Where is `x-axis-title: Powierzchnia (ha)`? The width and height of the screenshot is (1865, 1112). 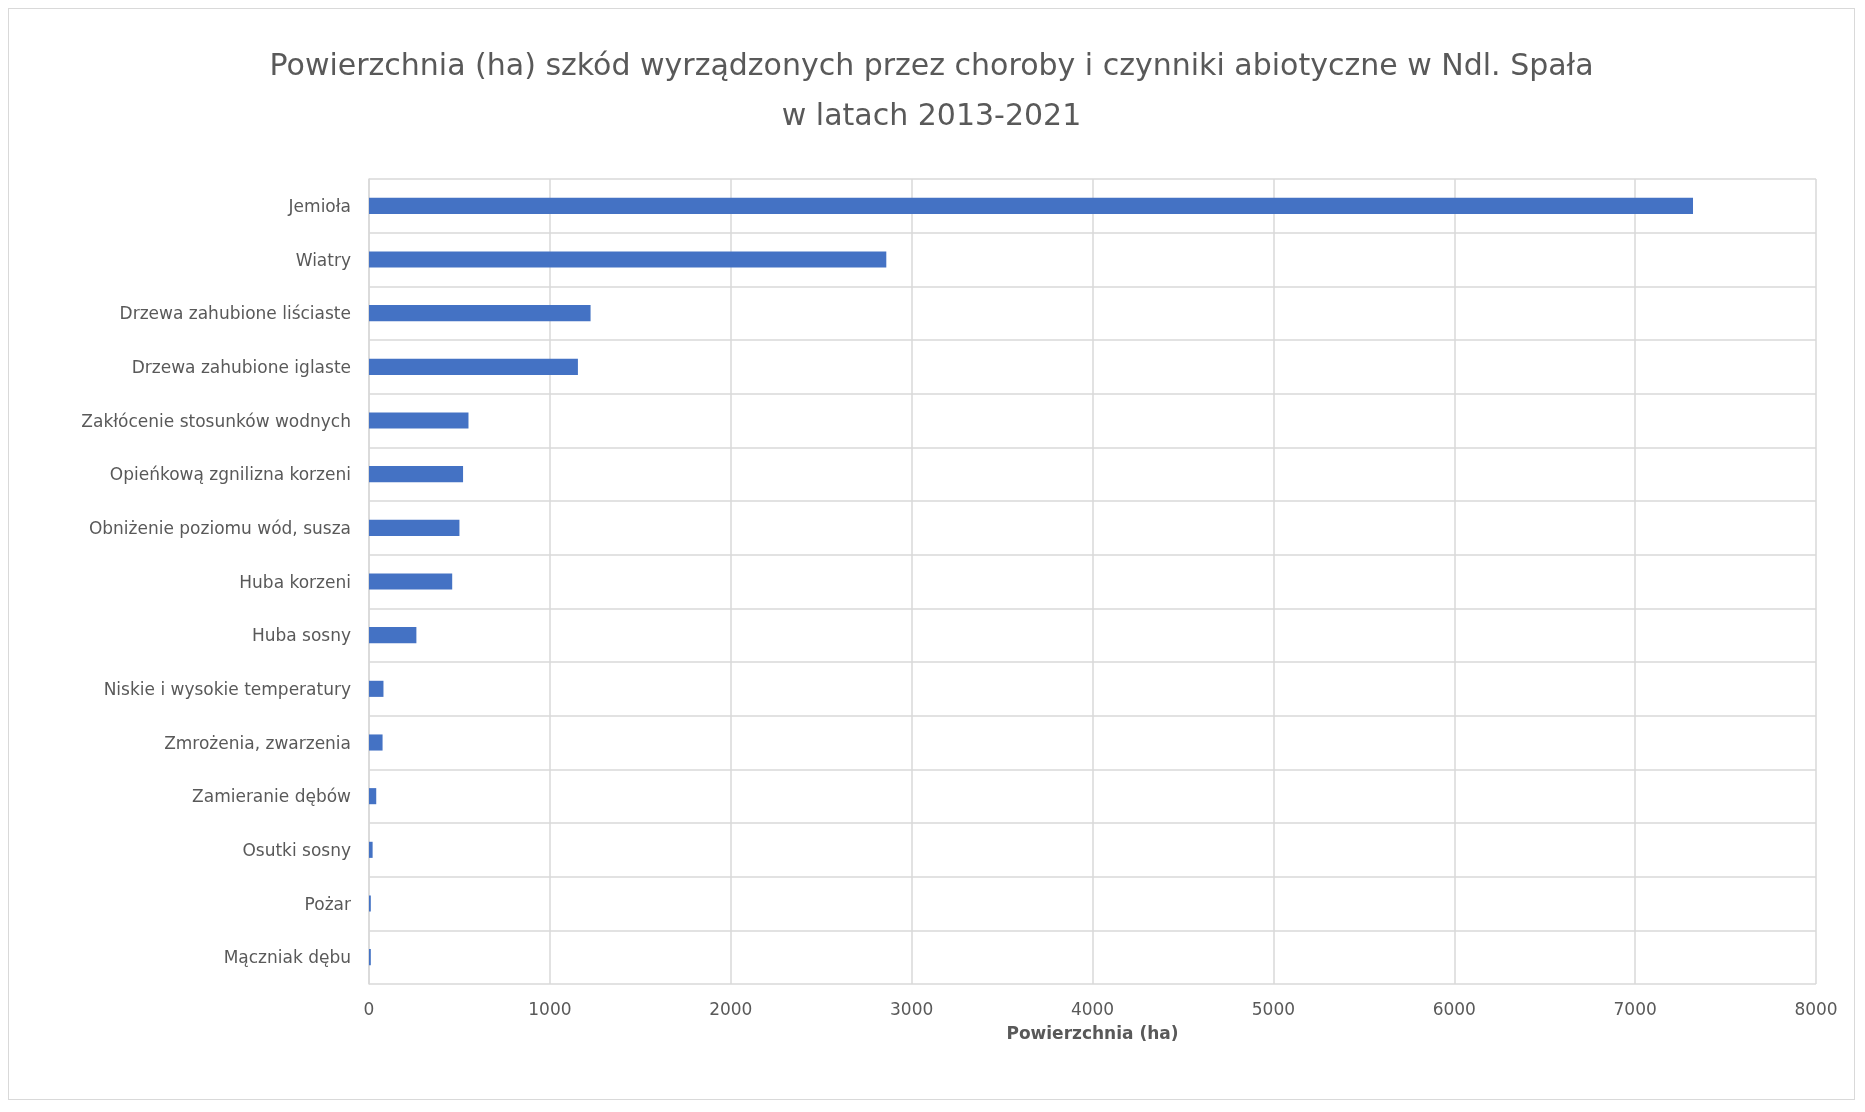
x-axis-title: Powierzchnia (ha) is located at coordinates (1092, 1032).